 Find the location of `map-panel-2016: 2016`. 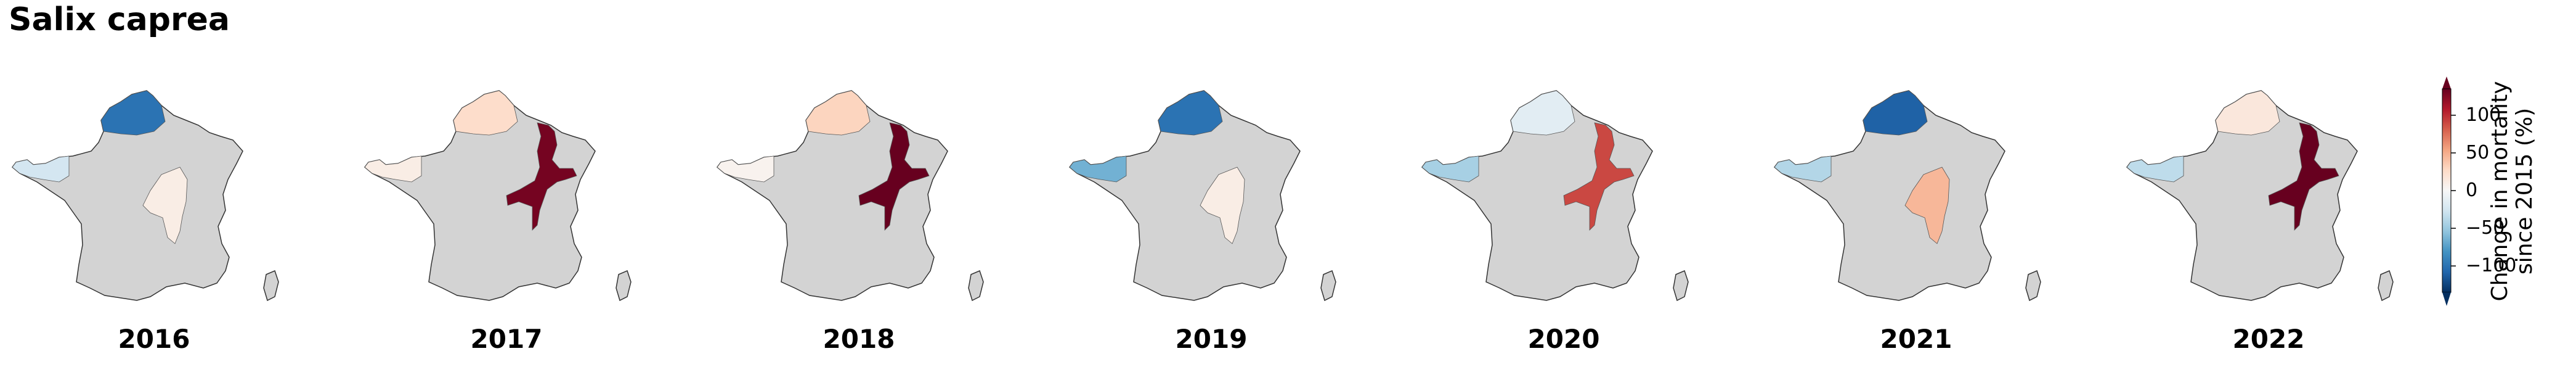

map-panel-2016: 2016 is located at coordinates (154, 210).